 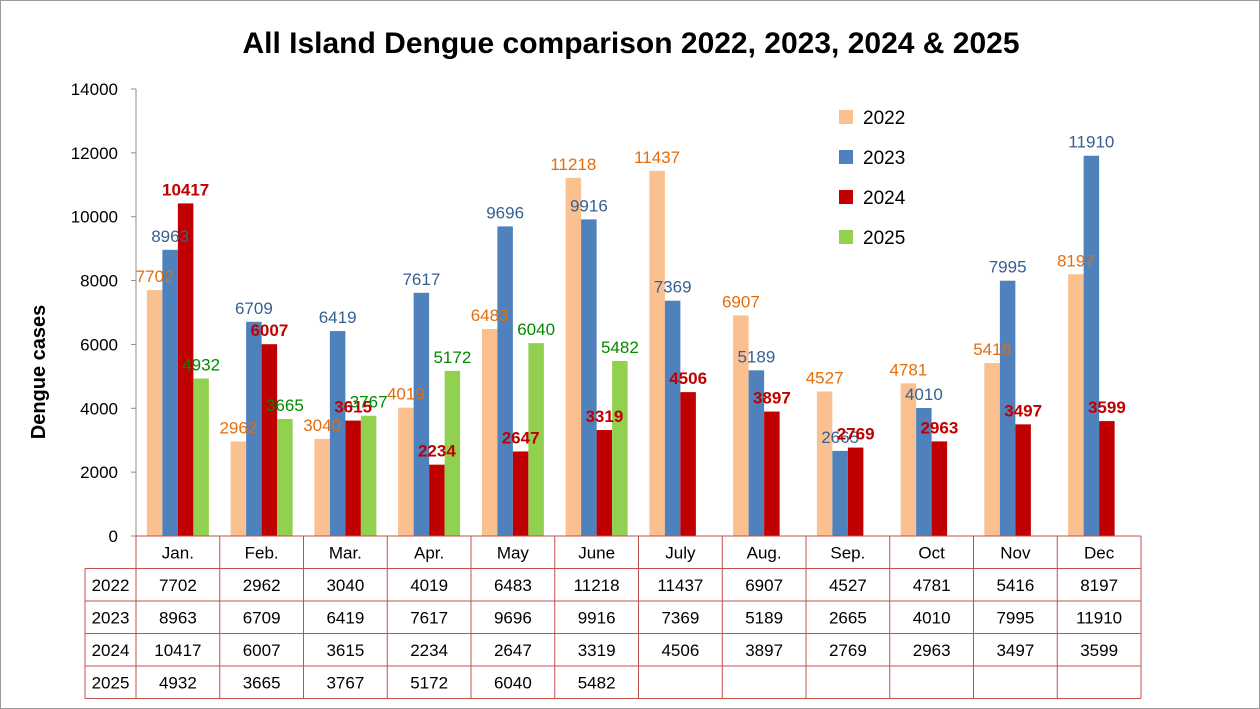 I want to click on table-cell: 2665, so click(x=848, y=617).